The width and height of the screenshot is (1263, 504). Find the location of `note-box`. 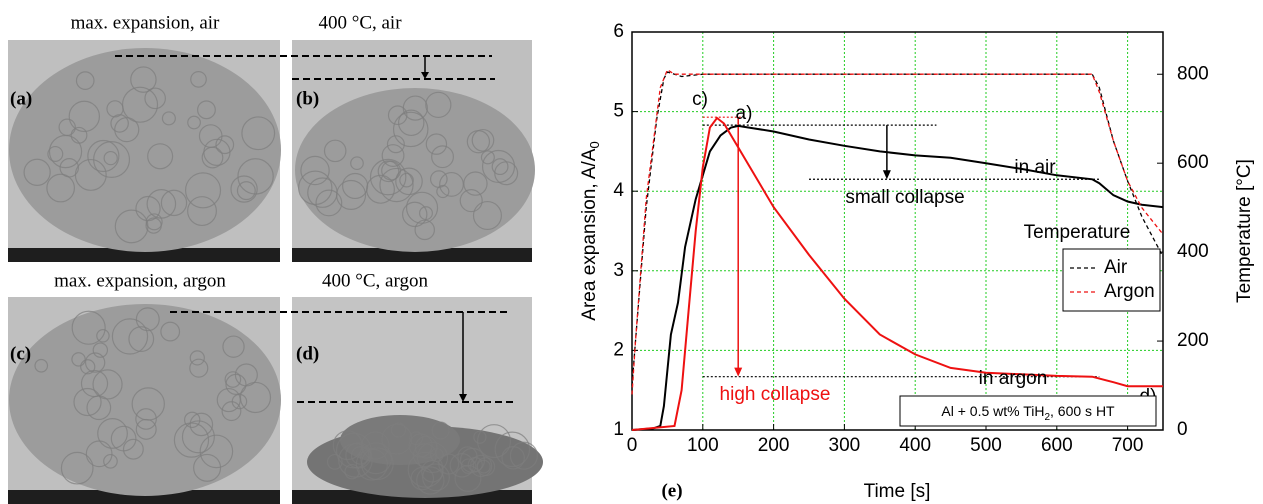

note-box is located at coordinates (1028, 411).